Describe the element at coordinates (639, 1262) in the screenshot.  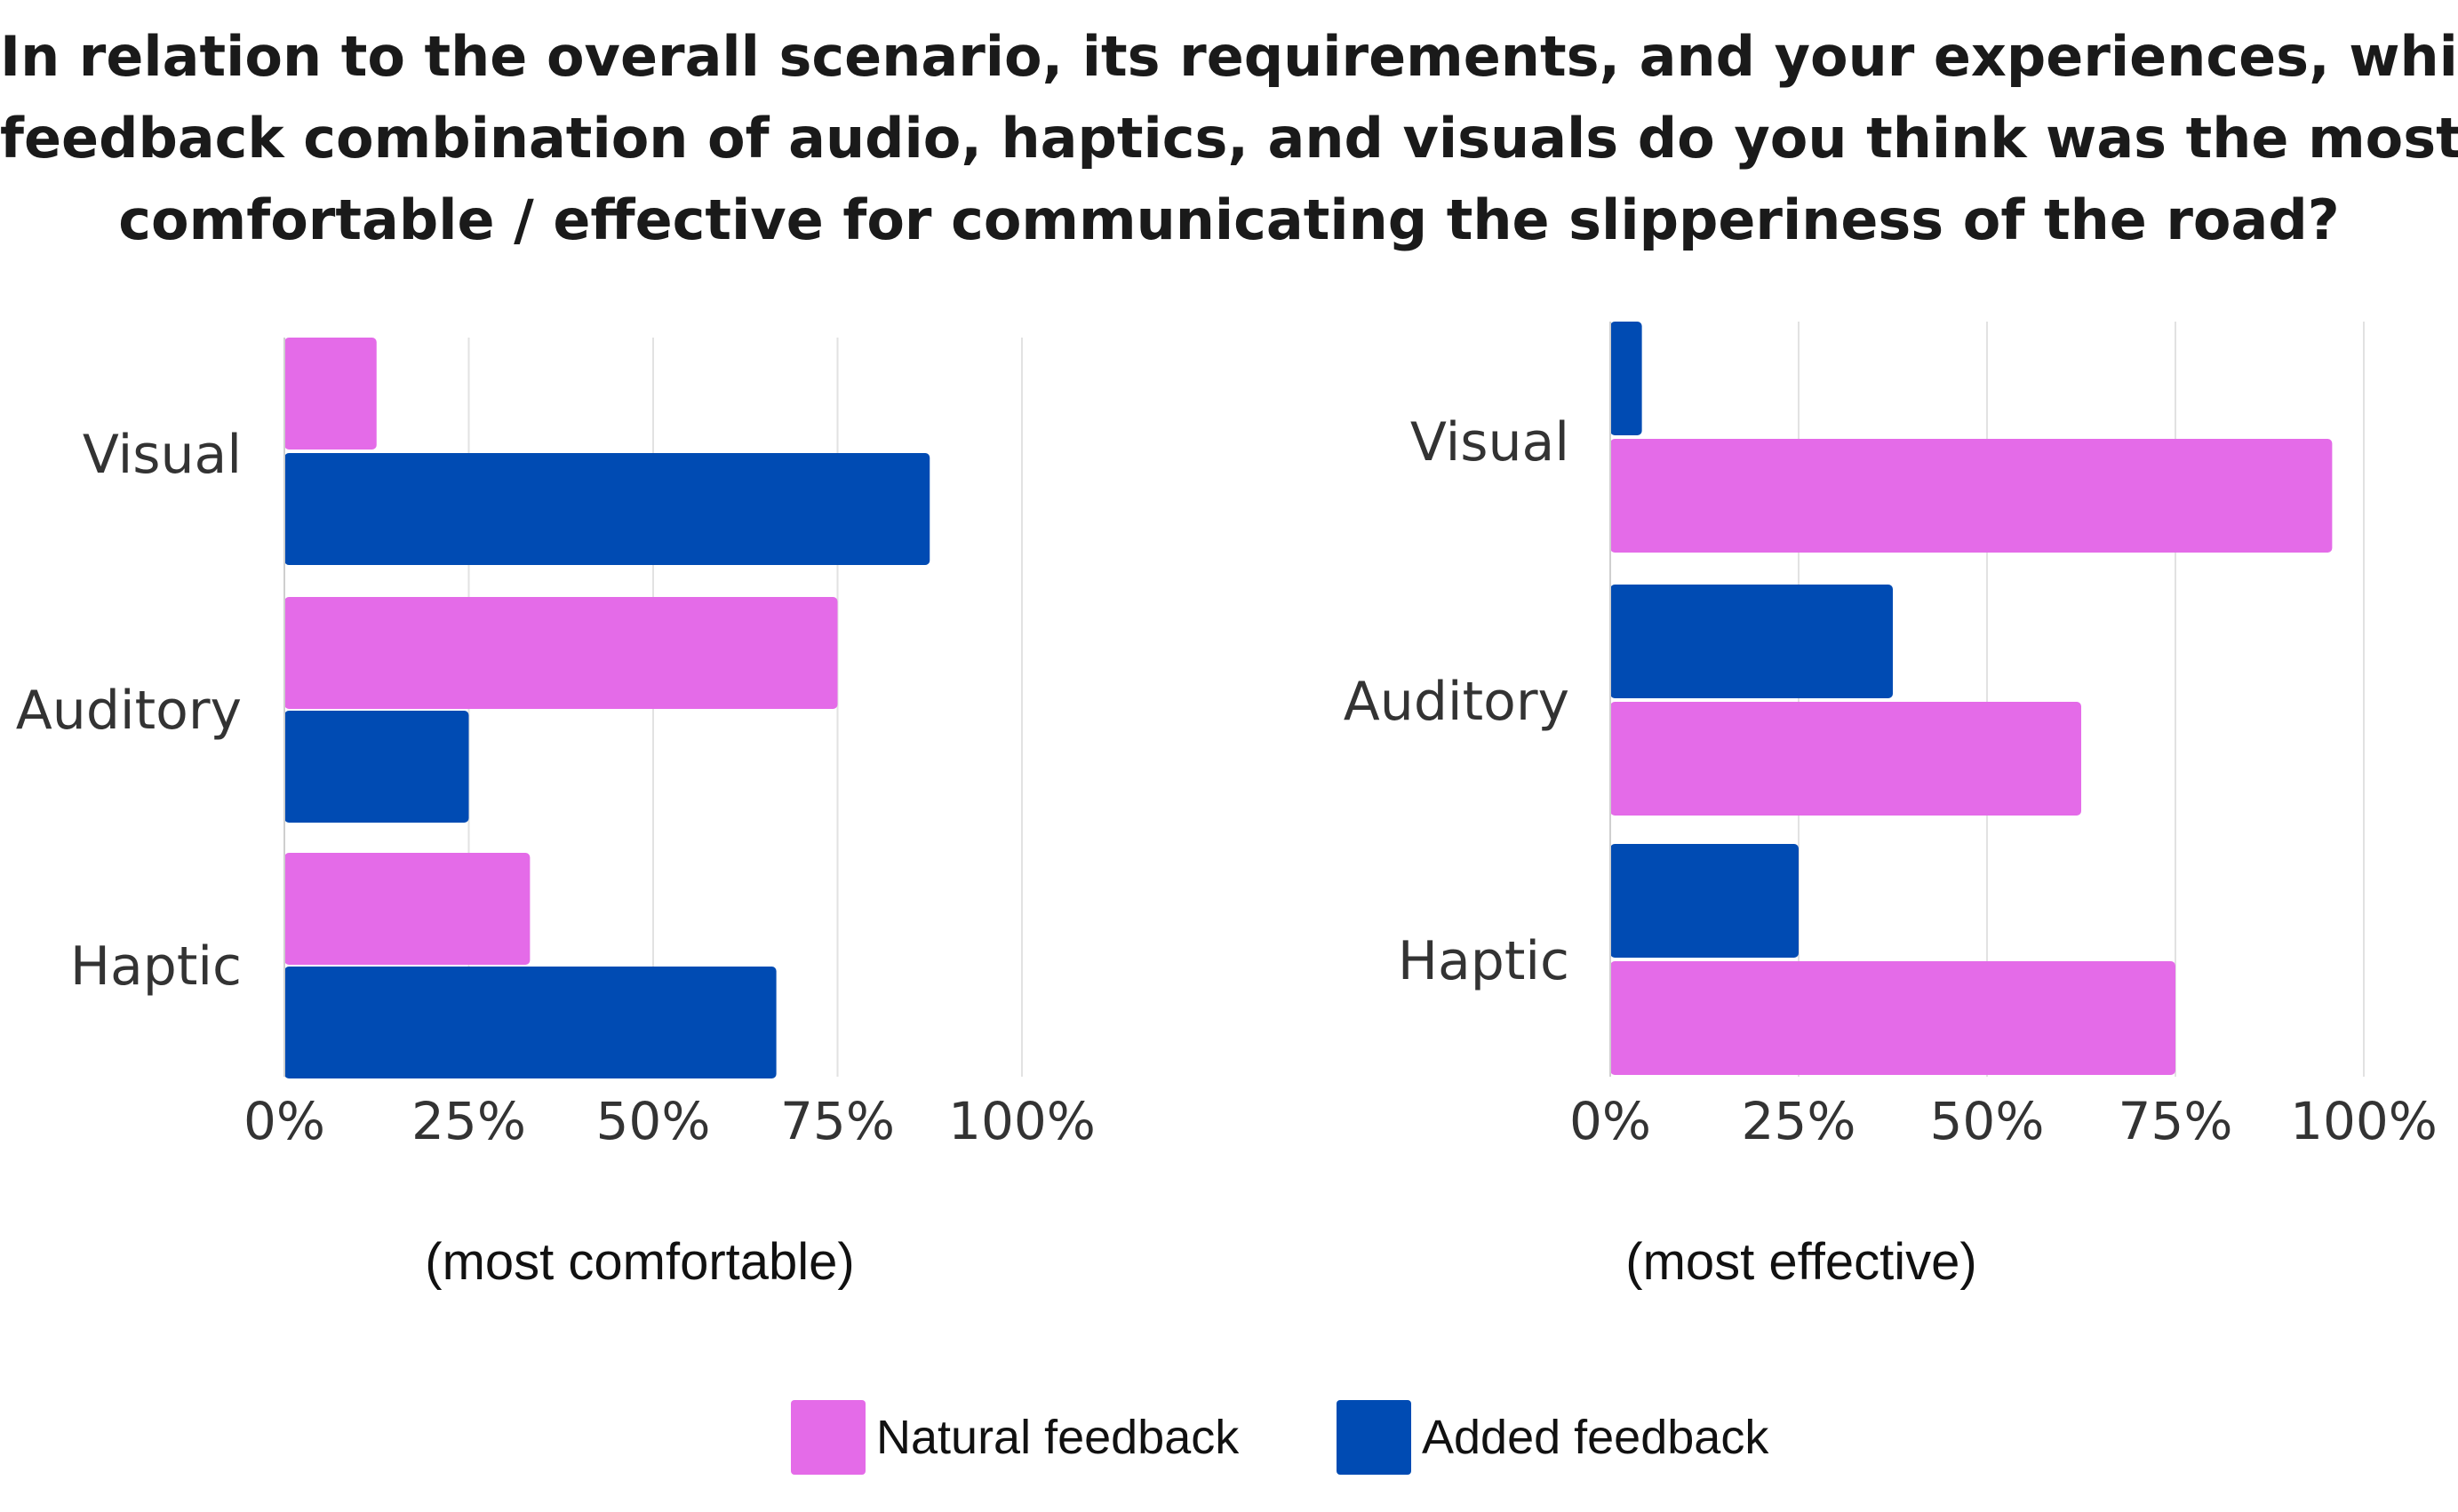
I see `chart-1-subtitle: (most comfortable)` at that location.